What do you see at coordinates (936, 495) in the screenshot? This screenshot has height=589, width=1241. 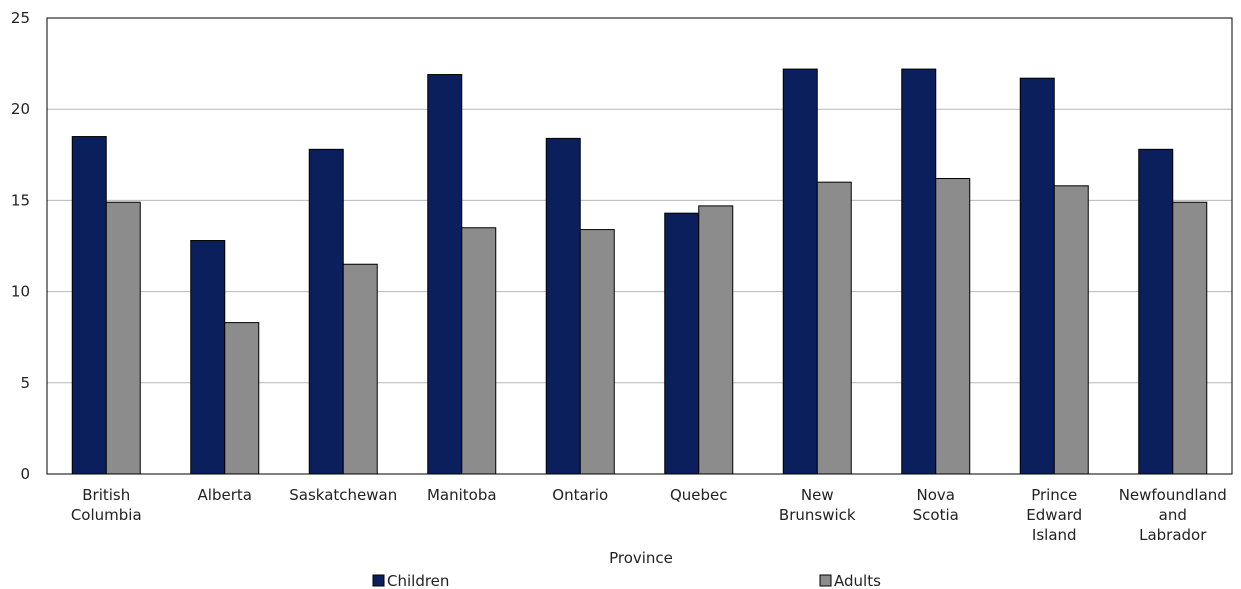 I see `x-tick-label: Nova` at bounding box center [936, 495].